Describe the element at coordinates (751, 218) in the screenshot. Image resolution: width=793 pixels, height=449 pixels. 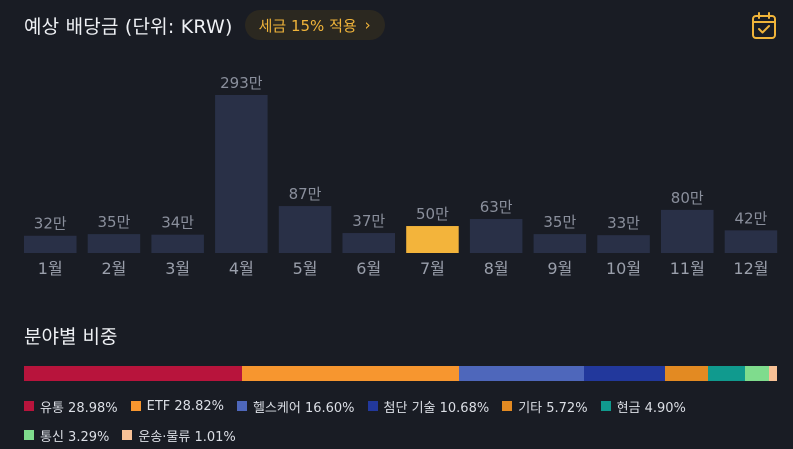
I see `bar-value-label: 42만` at that location.